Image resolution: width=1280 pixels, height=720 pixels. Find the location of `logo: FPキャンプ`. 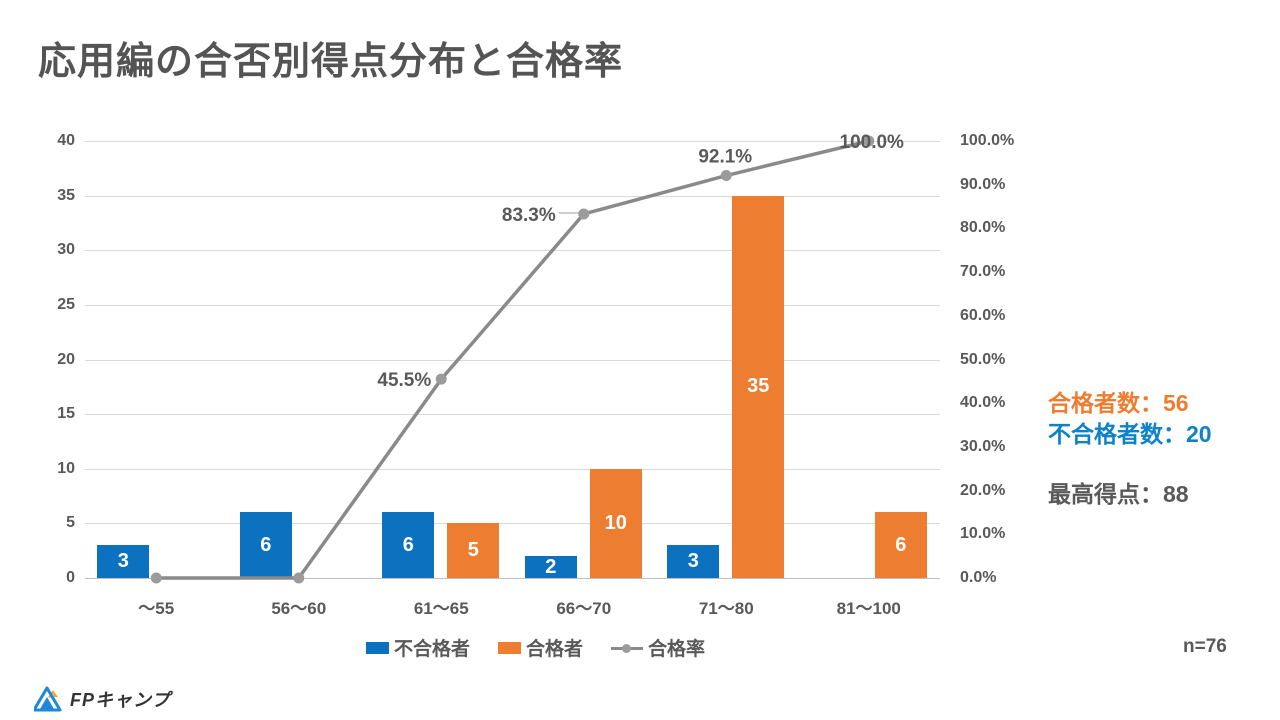

logo: FPキャンプ is located at coordinates (102, 699).